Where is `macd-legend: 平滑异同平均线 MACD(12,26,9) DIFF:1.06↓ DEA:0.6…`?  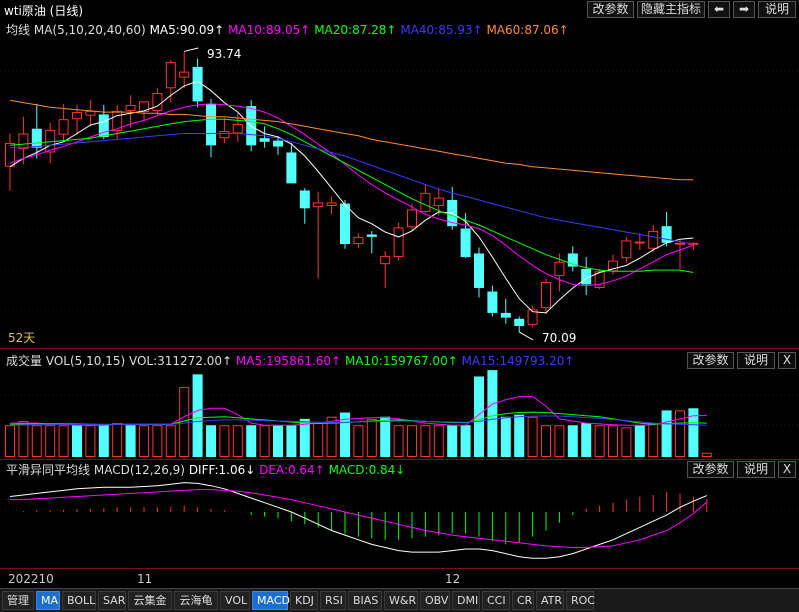 macd-legend: 平滑异同平均线 MACD(12,26,9) DIFF:1.06↓ DEA:0.6… is located at coordinates (205, 469).